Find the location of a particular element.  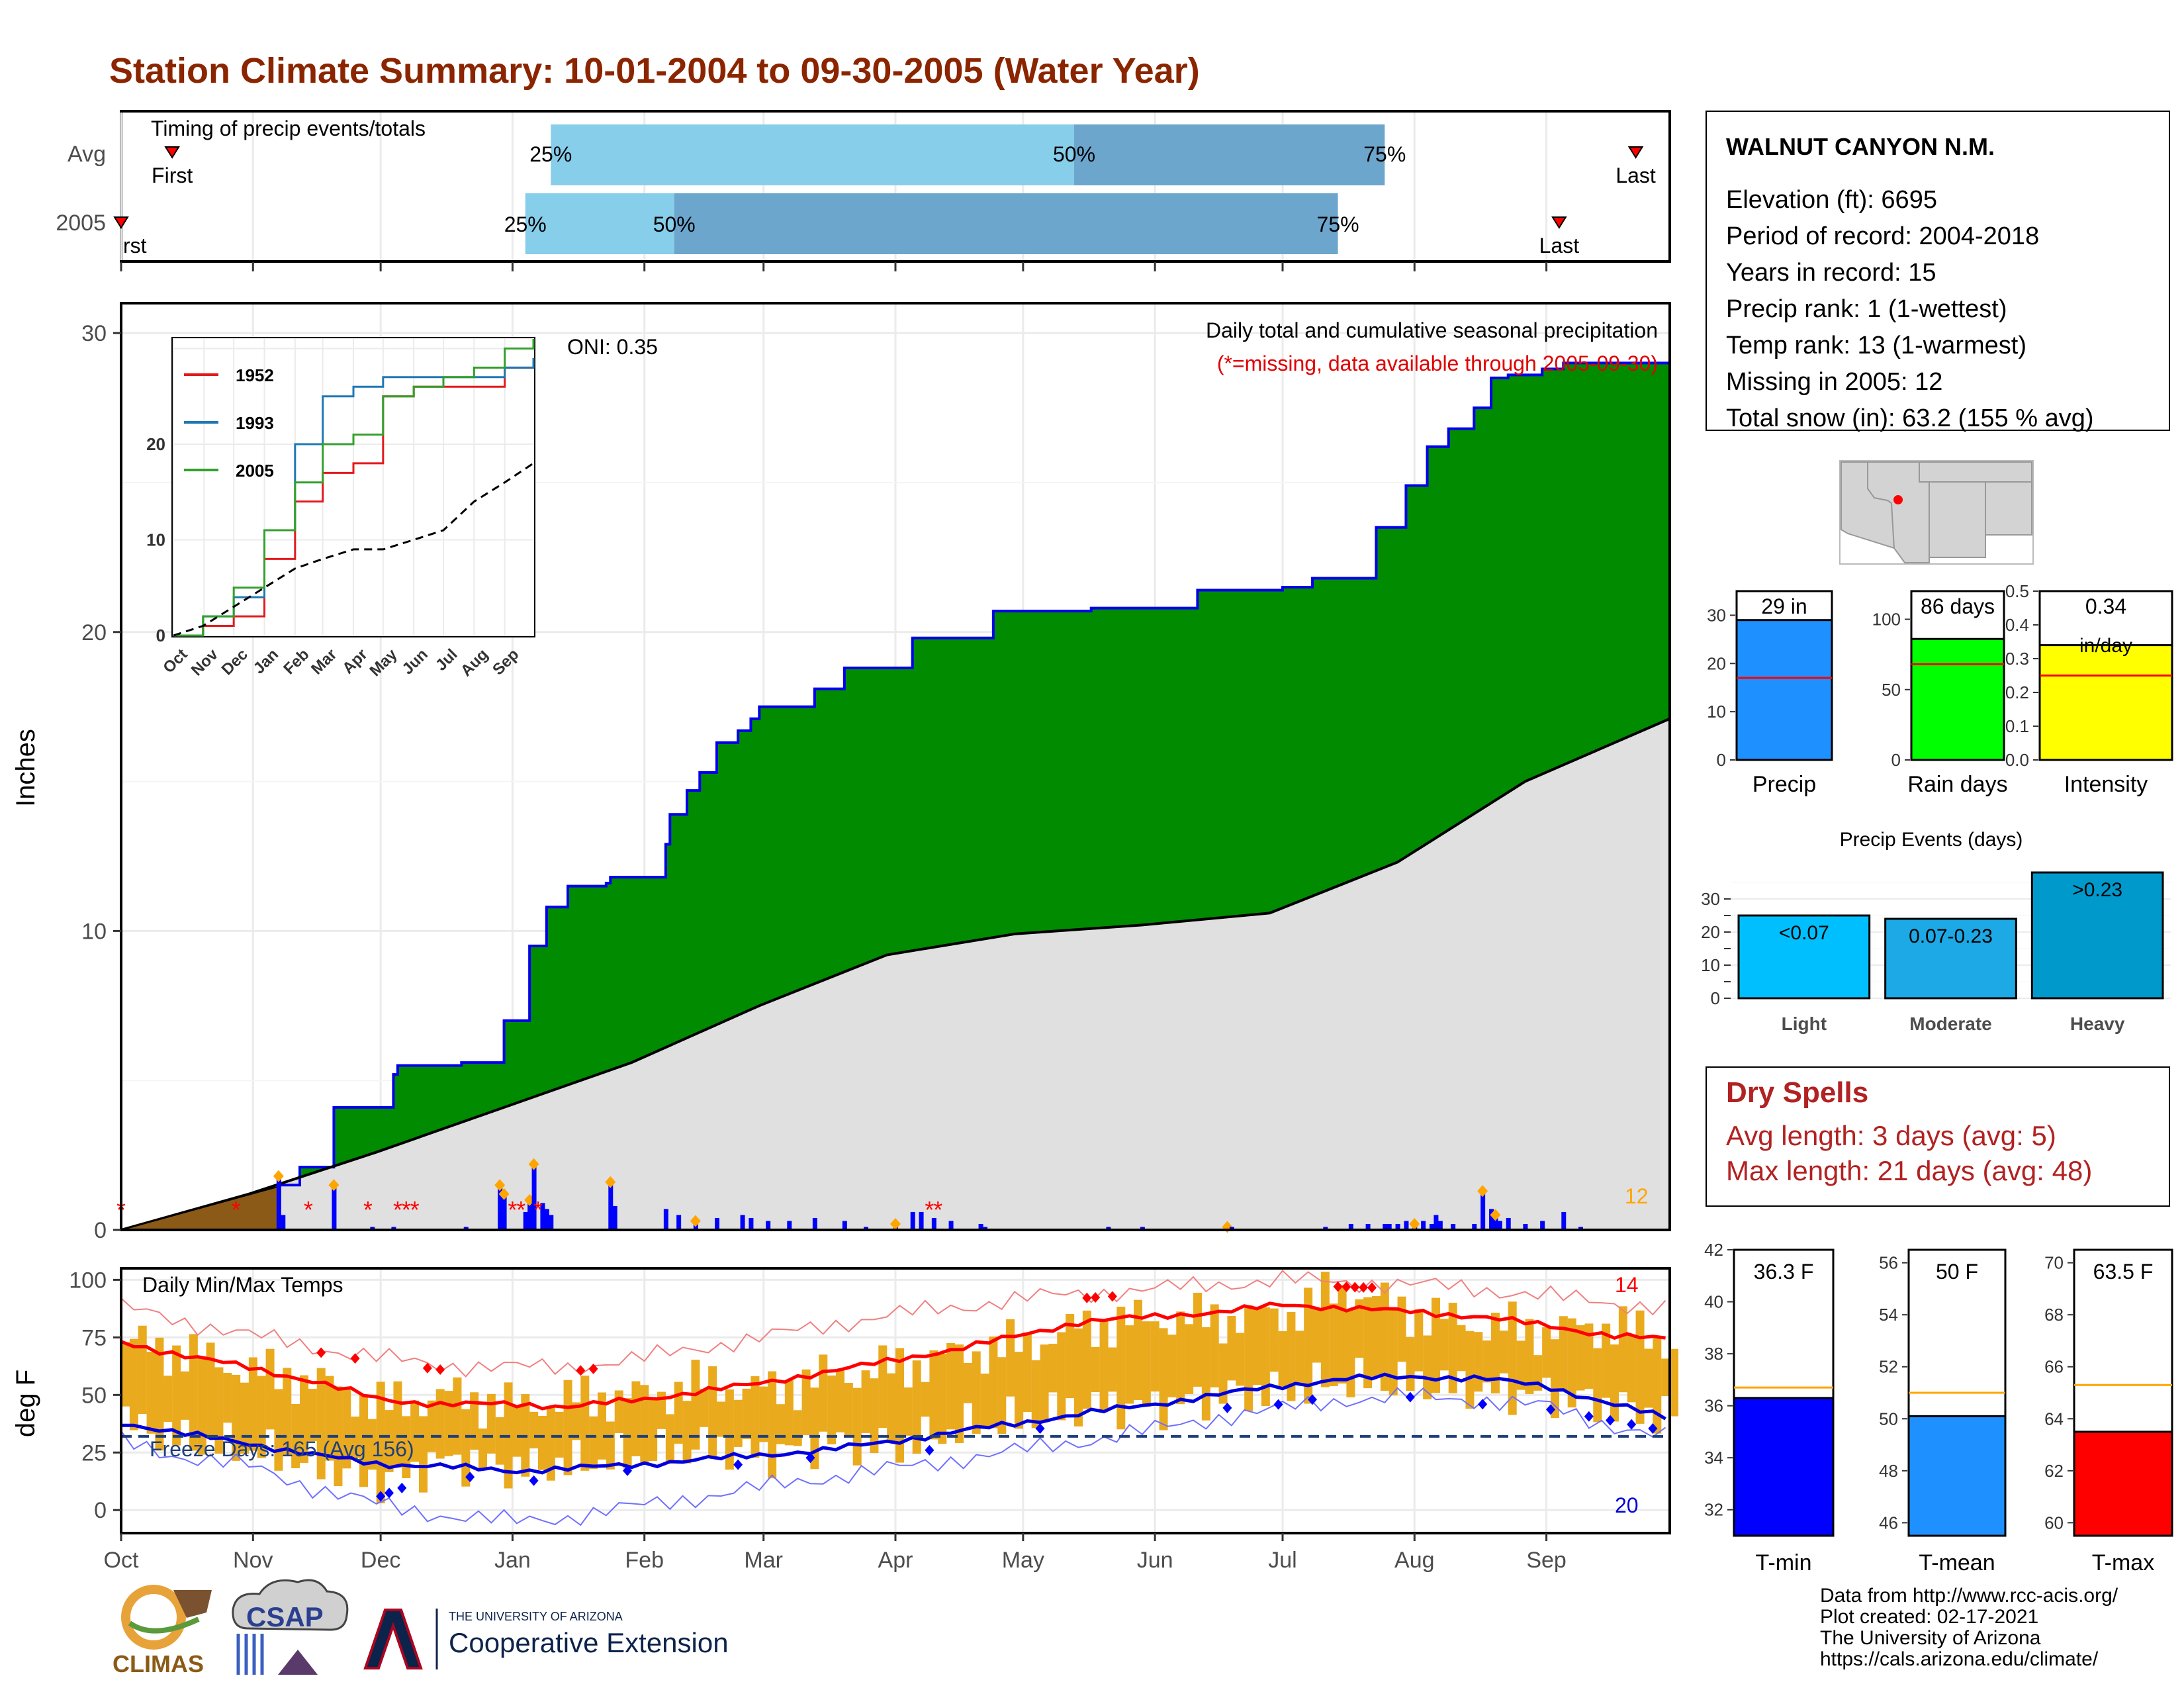

missing-markers: * * * * *** ** * ** is located at coordinates (529, 1209).